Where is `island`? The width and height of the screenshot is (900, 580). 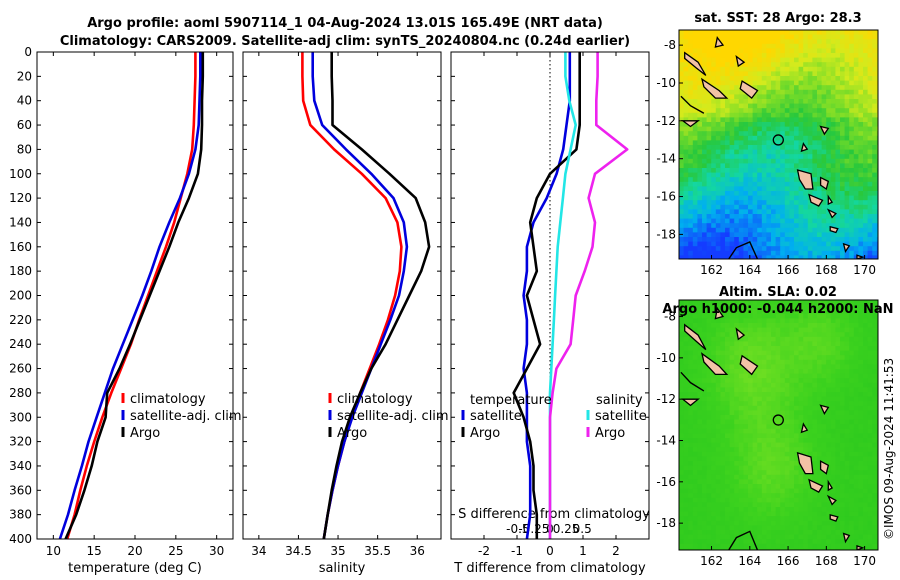 island is located at coordinates (690, 402).